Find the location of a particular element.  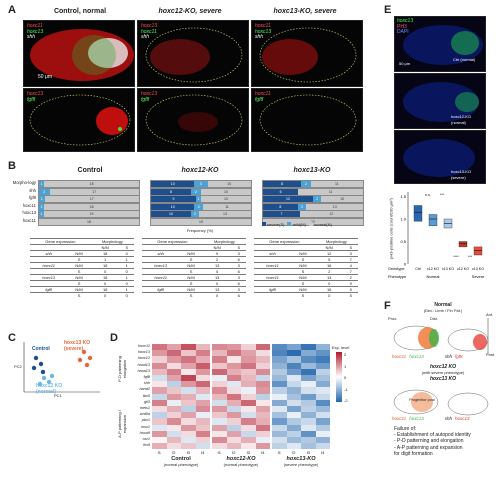

caption-ctrl: Ctrl (normal) is located at coordinates (464, 59).